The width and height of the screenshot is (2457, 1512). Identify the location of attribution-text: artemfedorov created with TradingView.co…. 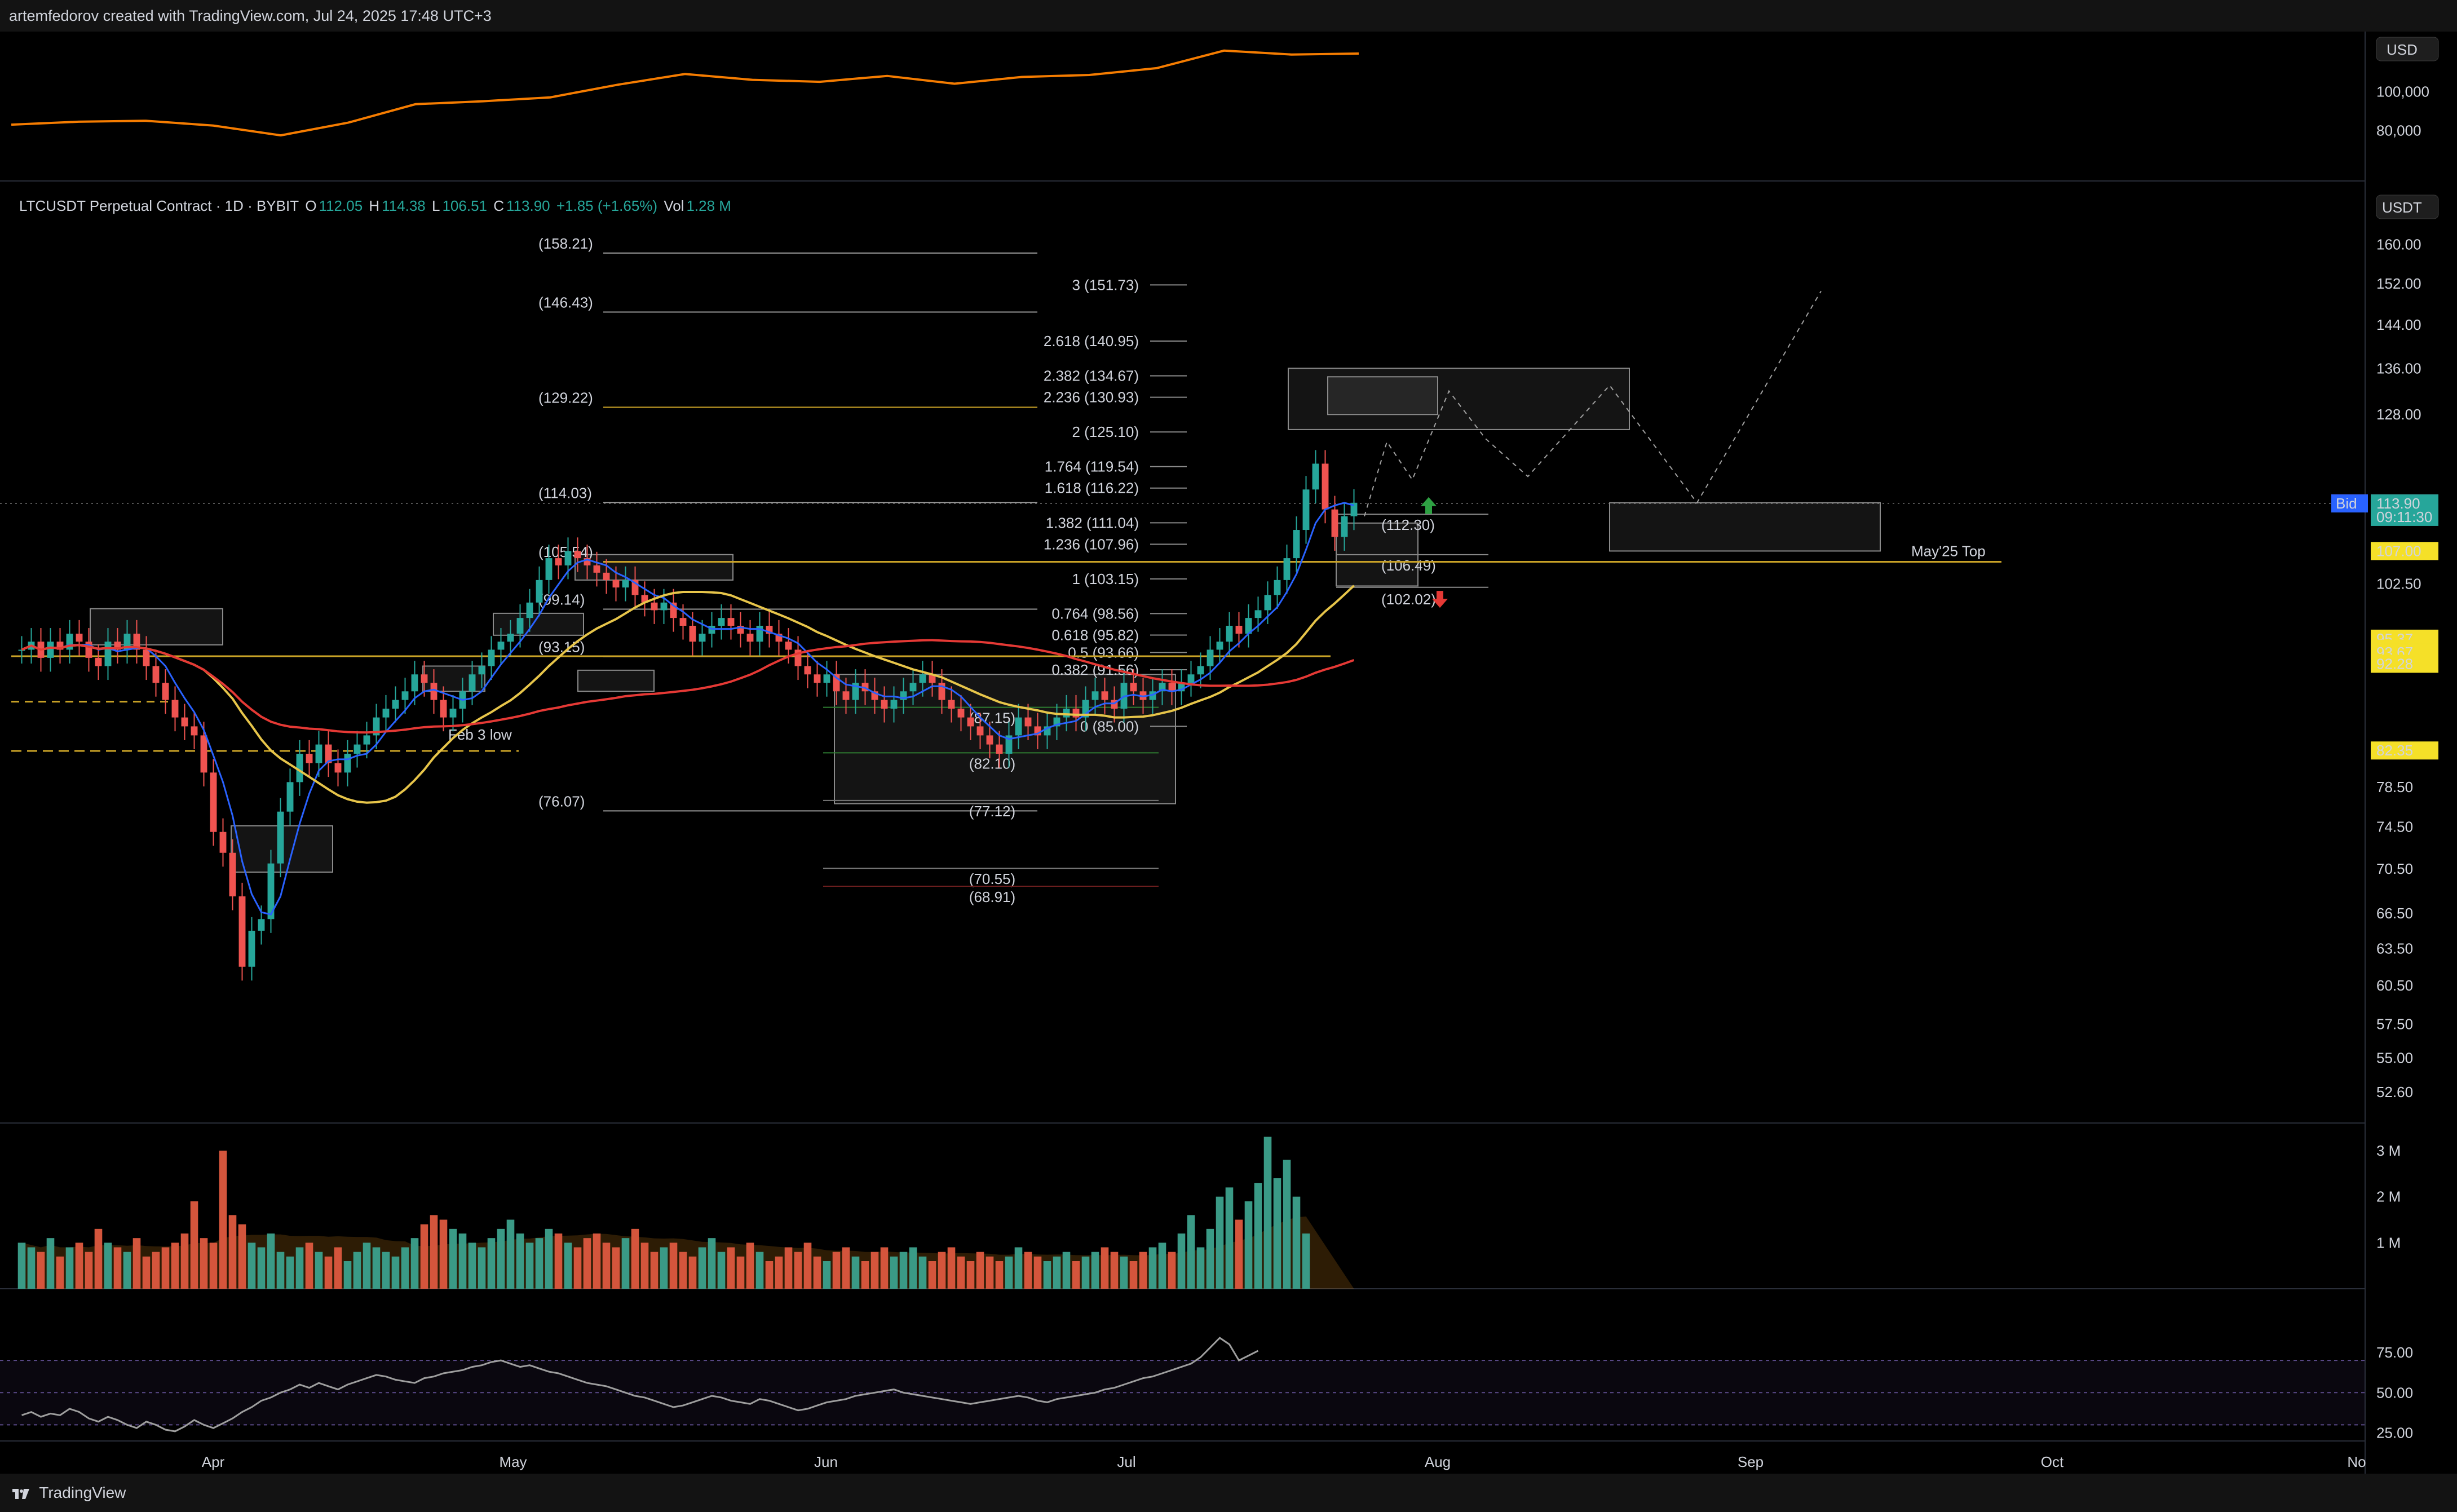
(251, 15).